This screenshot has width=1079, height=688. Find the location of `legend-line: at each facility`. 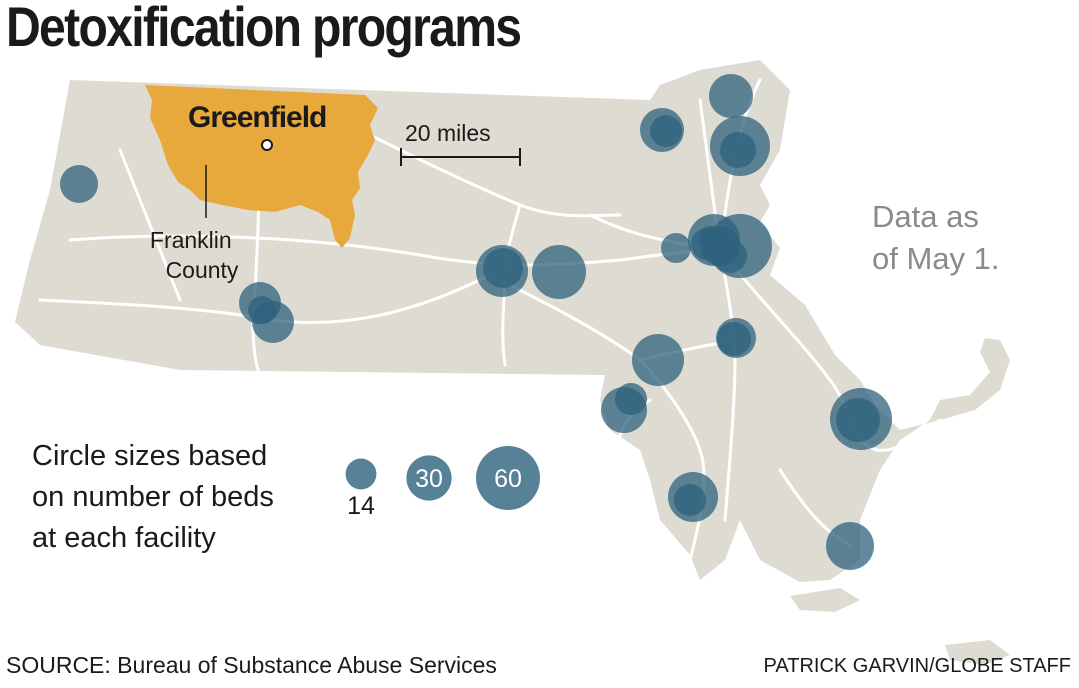

legend-line: at each facility is located at coordinates (124, 538).